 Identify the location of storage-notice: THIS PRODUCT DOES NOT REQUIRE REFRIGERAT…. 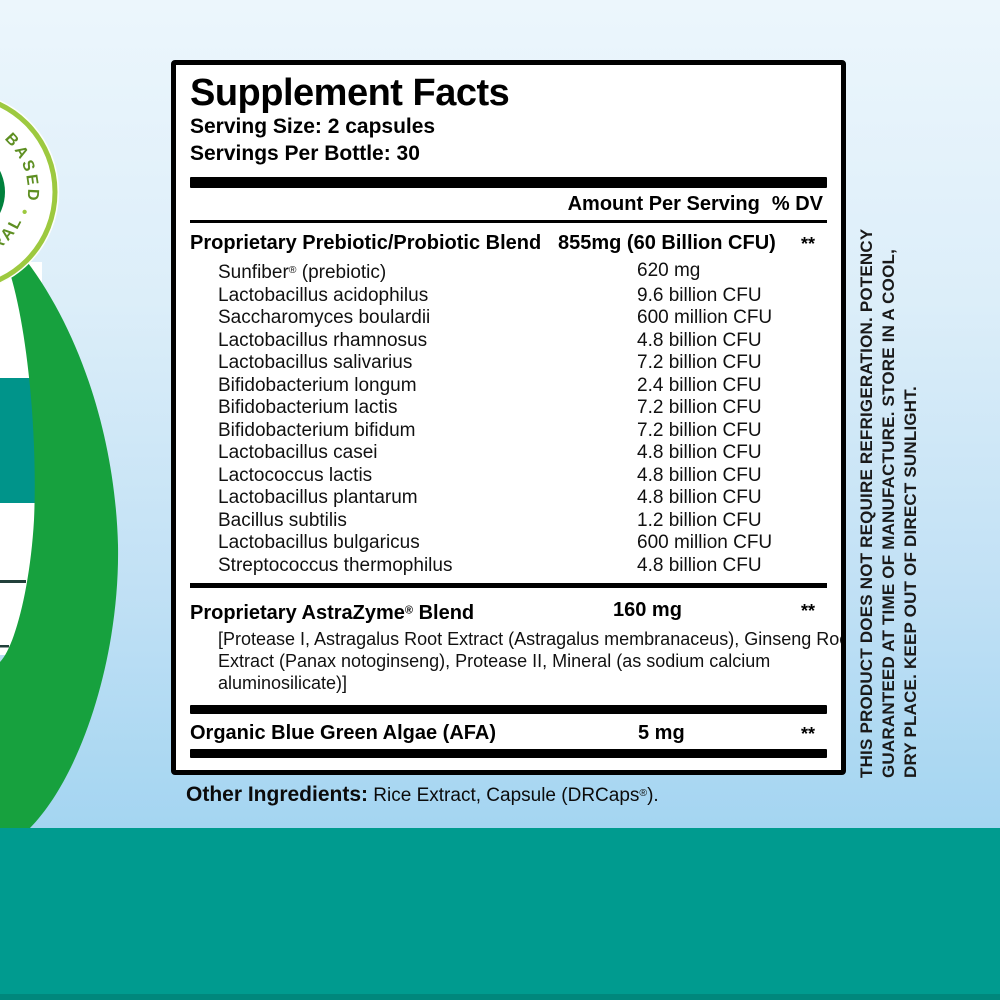
(890, 469).